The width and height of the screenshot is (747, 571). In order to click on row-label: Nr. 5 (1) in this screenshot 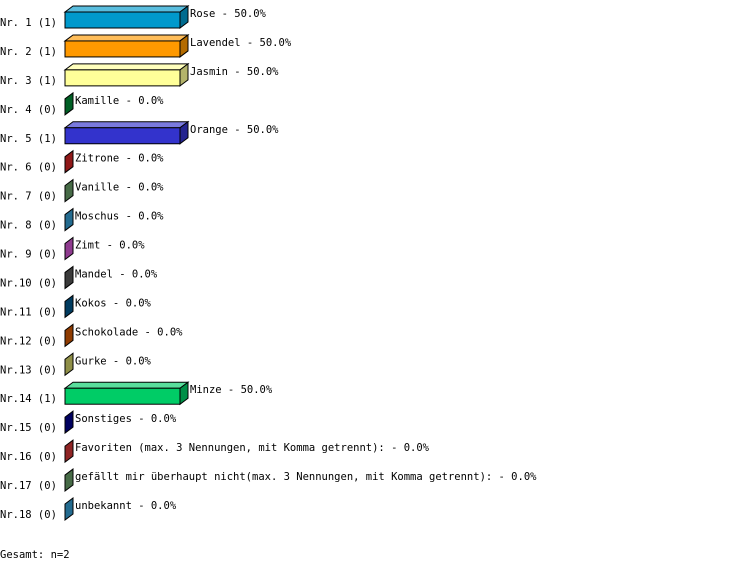, I will do `click(28, 139)`.